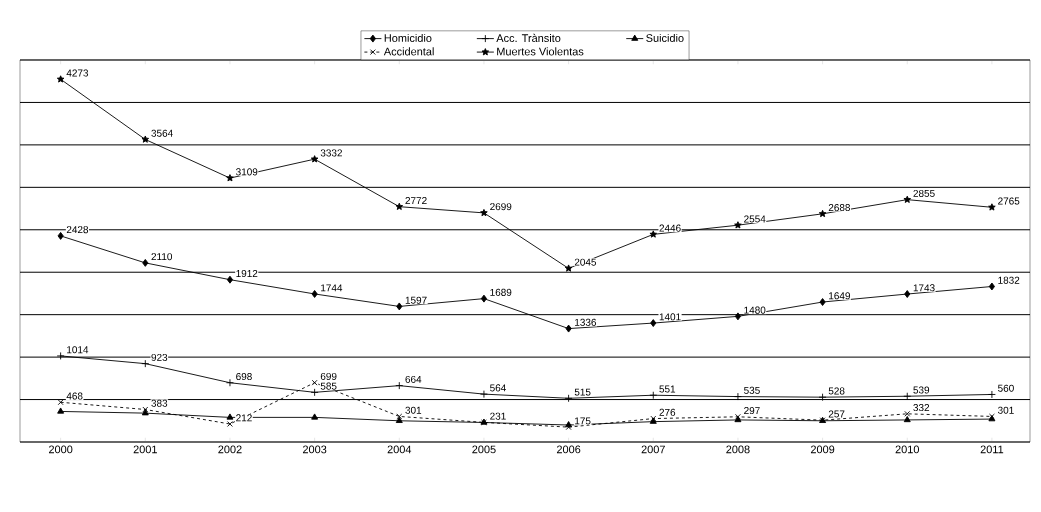 The width and height of the screenshot is (1041, 512). Describe the element at coordinates (162, 133) in the screenshot. I see `data-label: 3564` at that location.